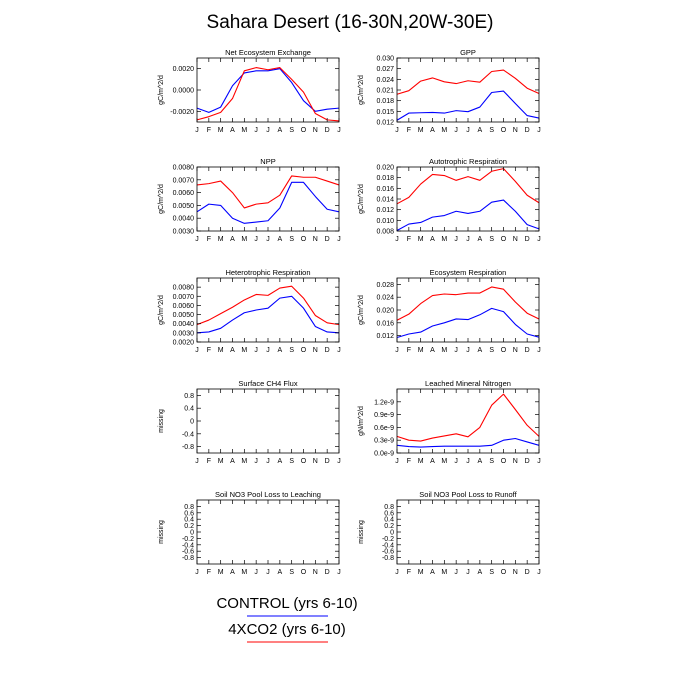 The image size is (700, 700). Describe the element at coordinates (468, 383) in the screenshot. I see `panel-title: Leached Mineral Nitrogen` at that location.